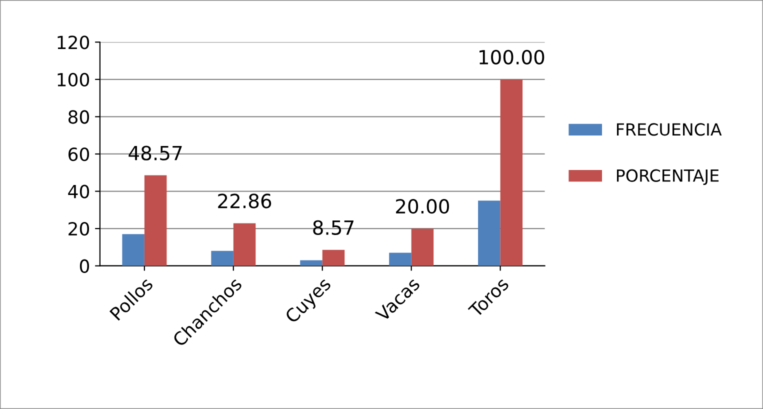  I want to click on y-tick-label: 80, so click(79, 117).